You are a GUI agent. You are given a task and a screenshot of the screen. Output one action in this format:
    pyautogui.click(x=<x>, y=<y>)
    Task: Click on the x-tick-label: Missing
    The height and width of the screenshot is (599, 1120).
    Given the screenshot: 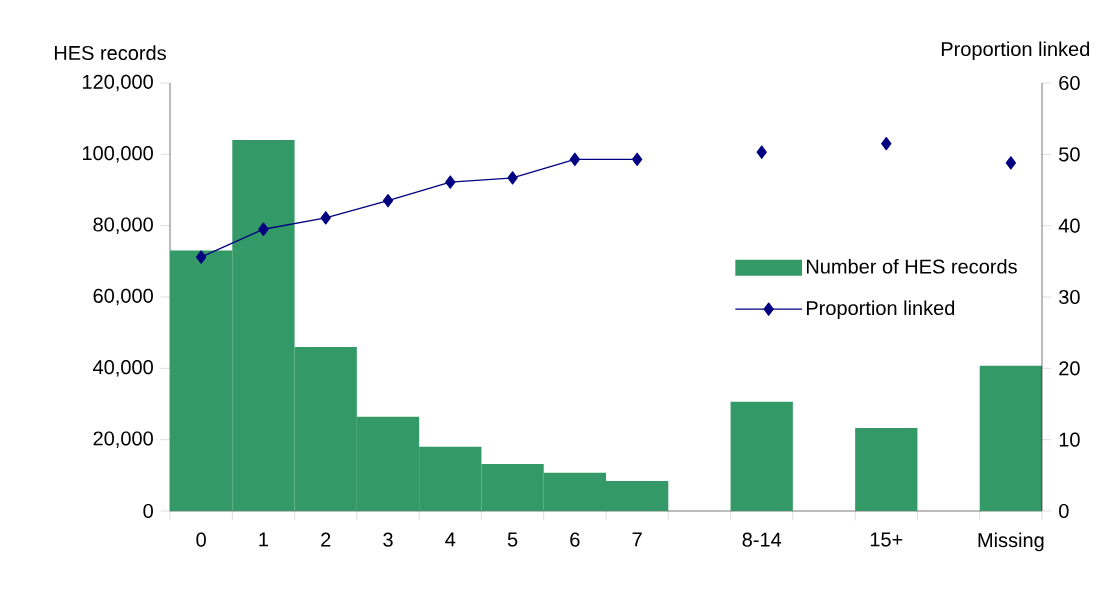 What is the action you would take?
    pyautogui.click(x=1011, y=542)
    